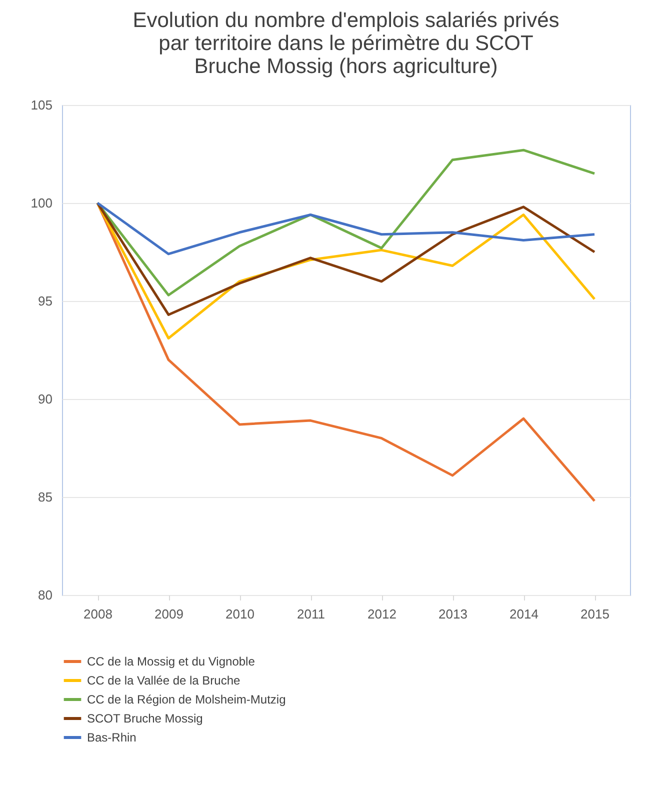  What do you see at coordinates (45, 595) in the screenshot?
I see `y-tick-label: 80` at bounding box center [45, 595].